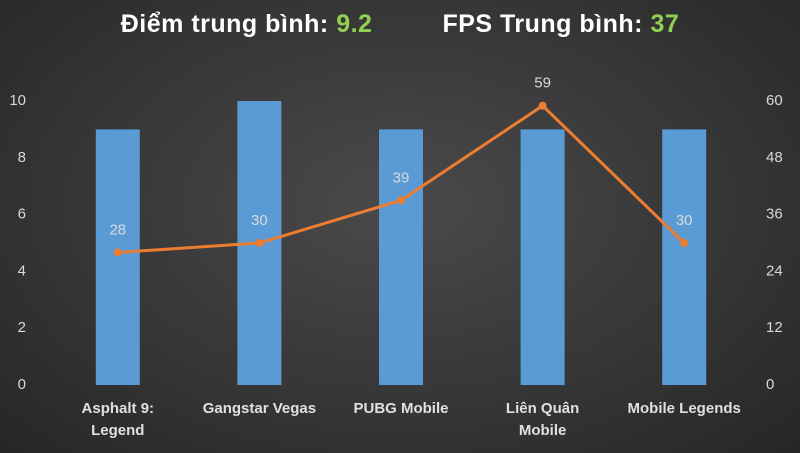  I want to click on y-tick-label: 2, so click(22, 327).